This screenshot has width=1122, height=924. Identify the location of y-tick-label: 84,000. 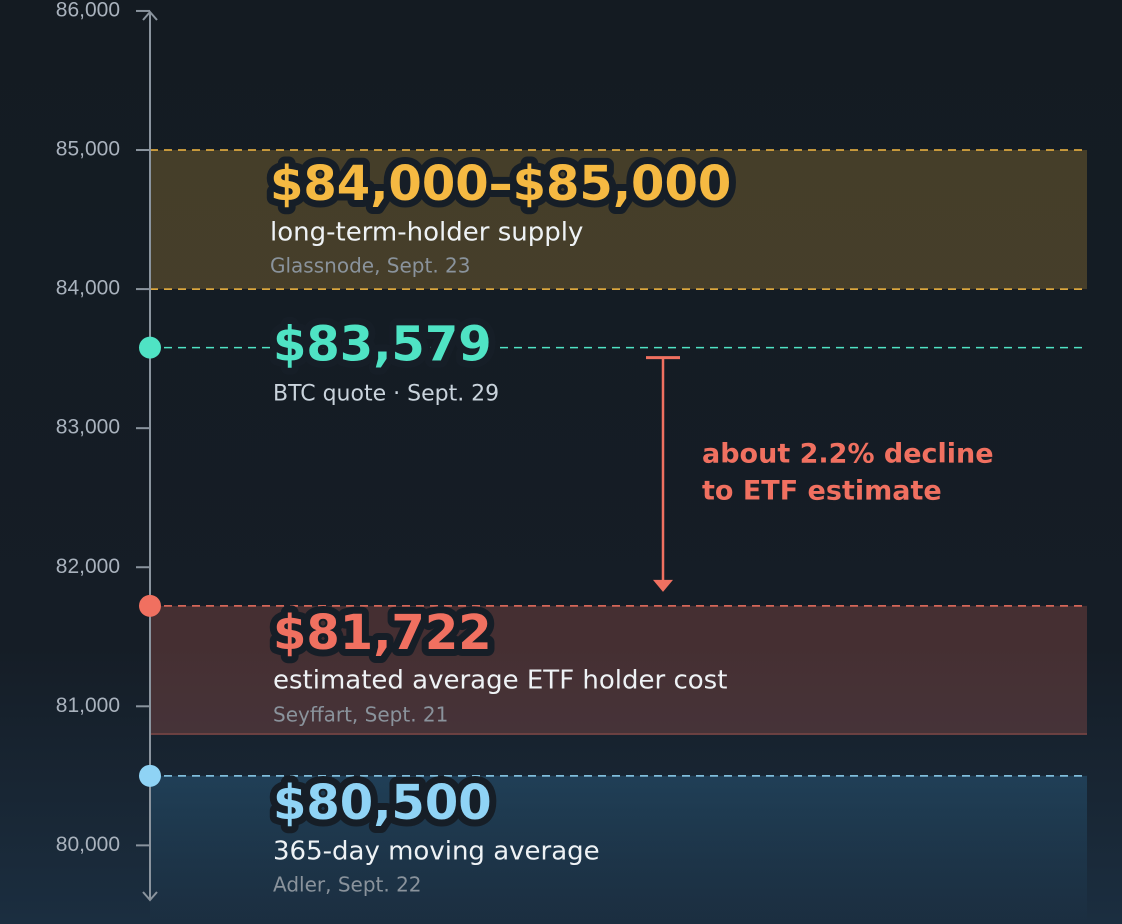
(88, 288).